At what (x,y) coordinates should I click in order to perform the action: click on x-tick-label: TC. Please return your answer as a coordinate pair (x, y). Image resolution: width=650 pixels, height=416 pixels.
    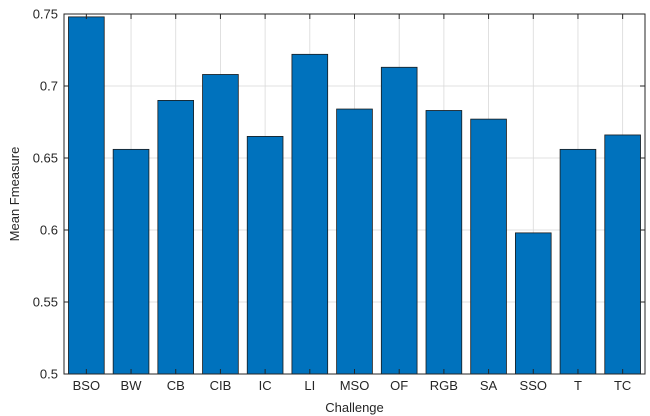
    Looking at the image, I should click on (622, 385).